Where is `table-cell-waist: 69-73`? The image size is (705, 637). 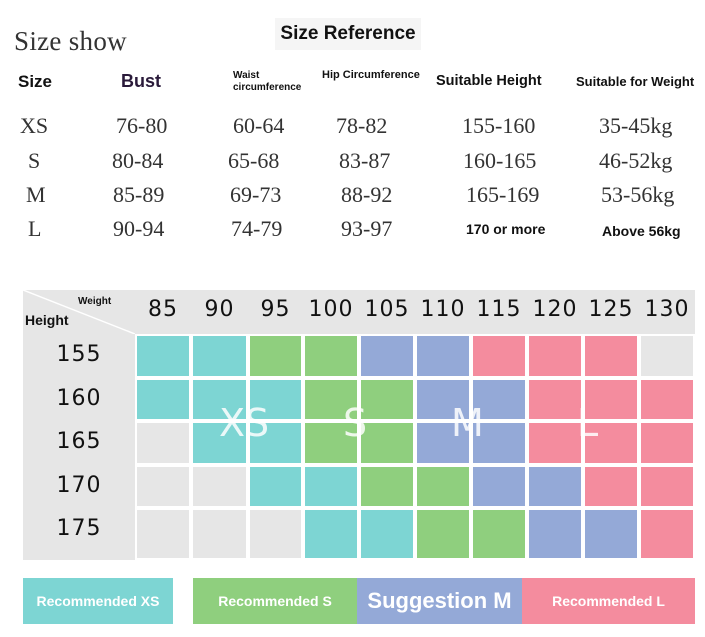 table-cell-waist: 69-73 is located at coordinates (256, 194).